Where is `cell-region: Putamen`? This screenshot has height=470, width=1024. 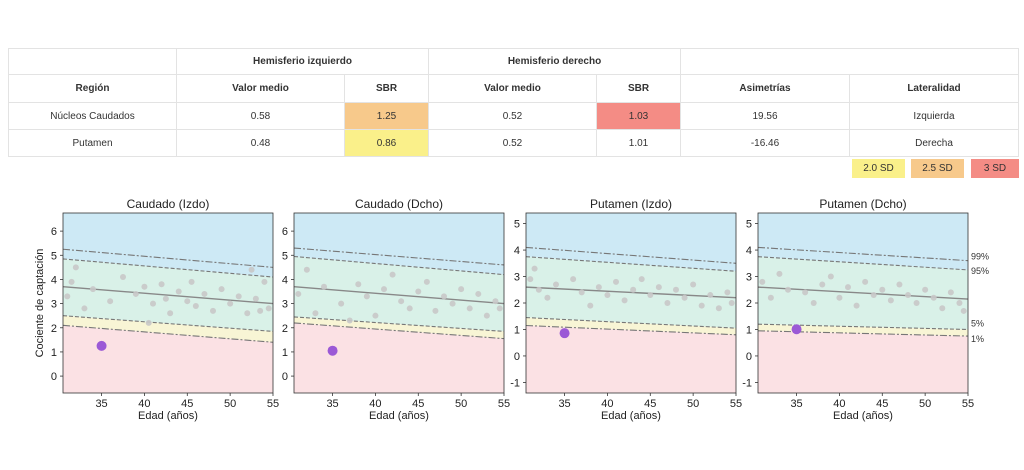 cell-region: Putamen is located at coordinates (92, 143).